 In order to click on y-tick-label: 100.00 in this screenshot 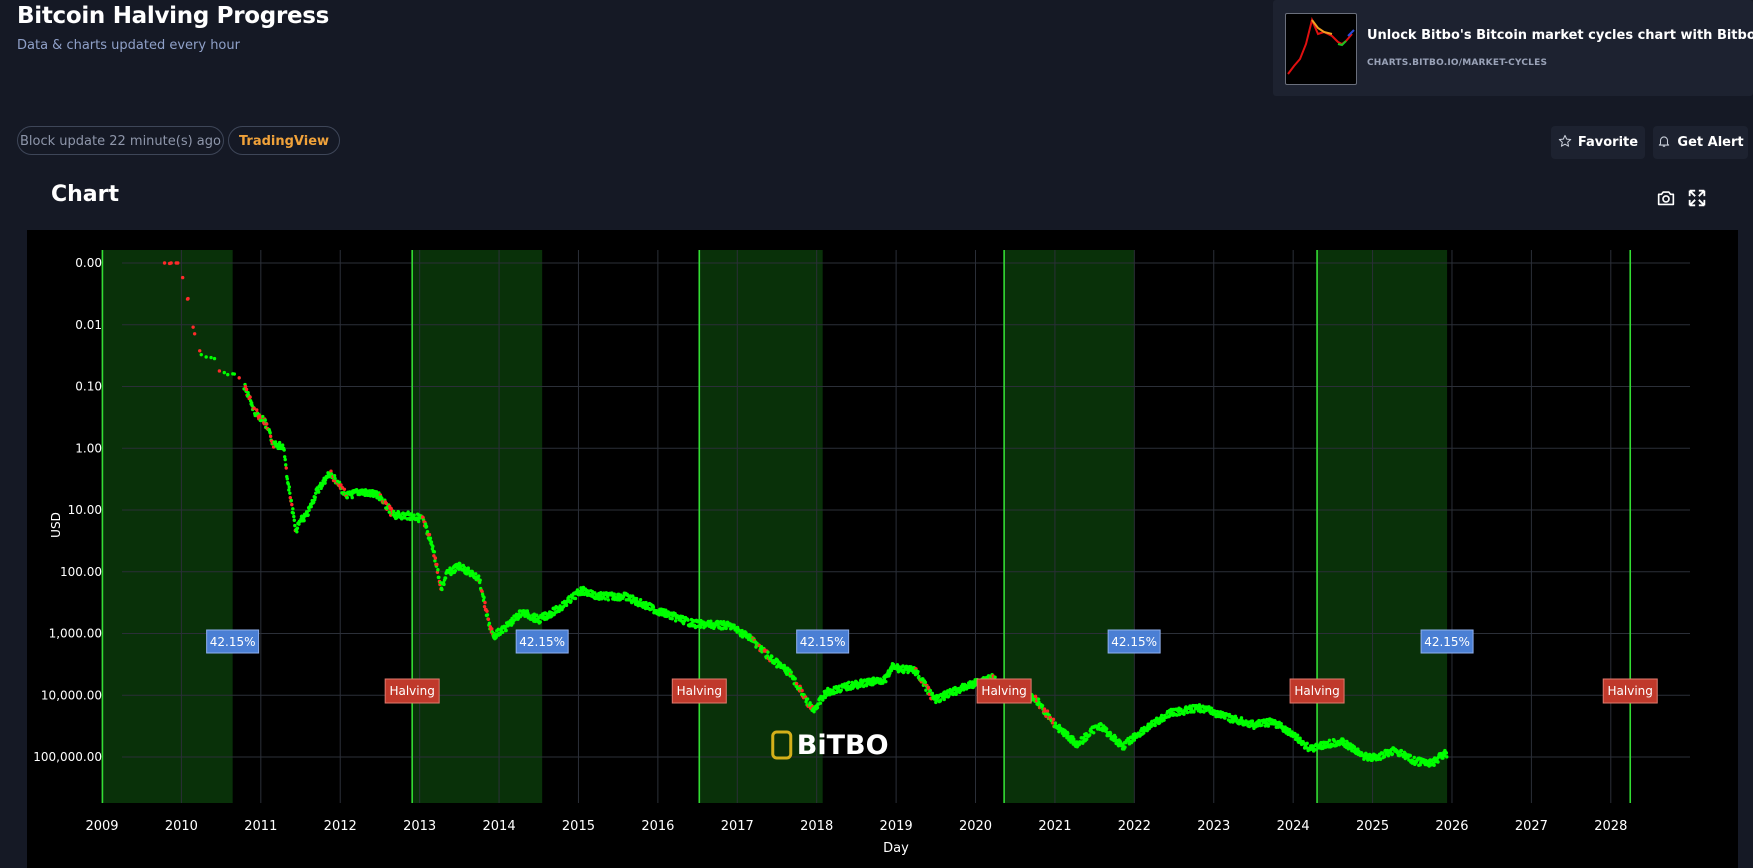, I will do `click(81, 572)`.